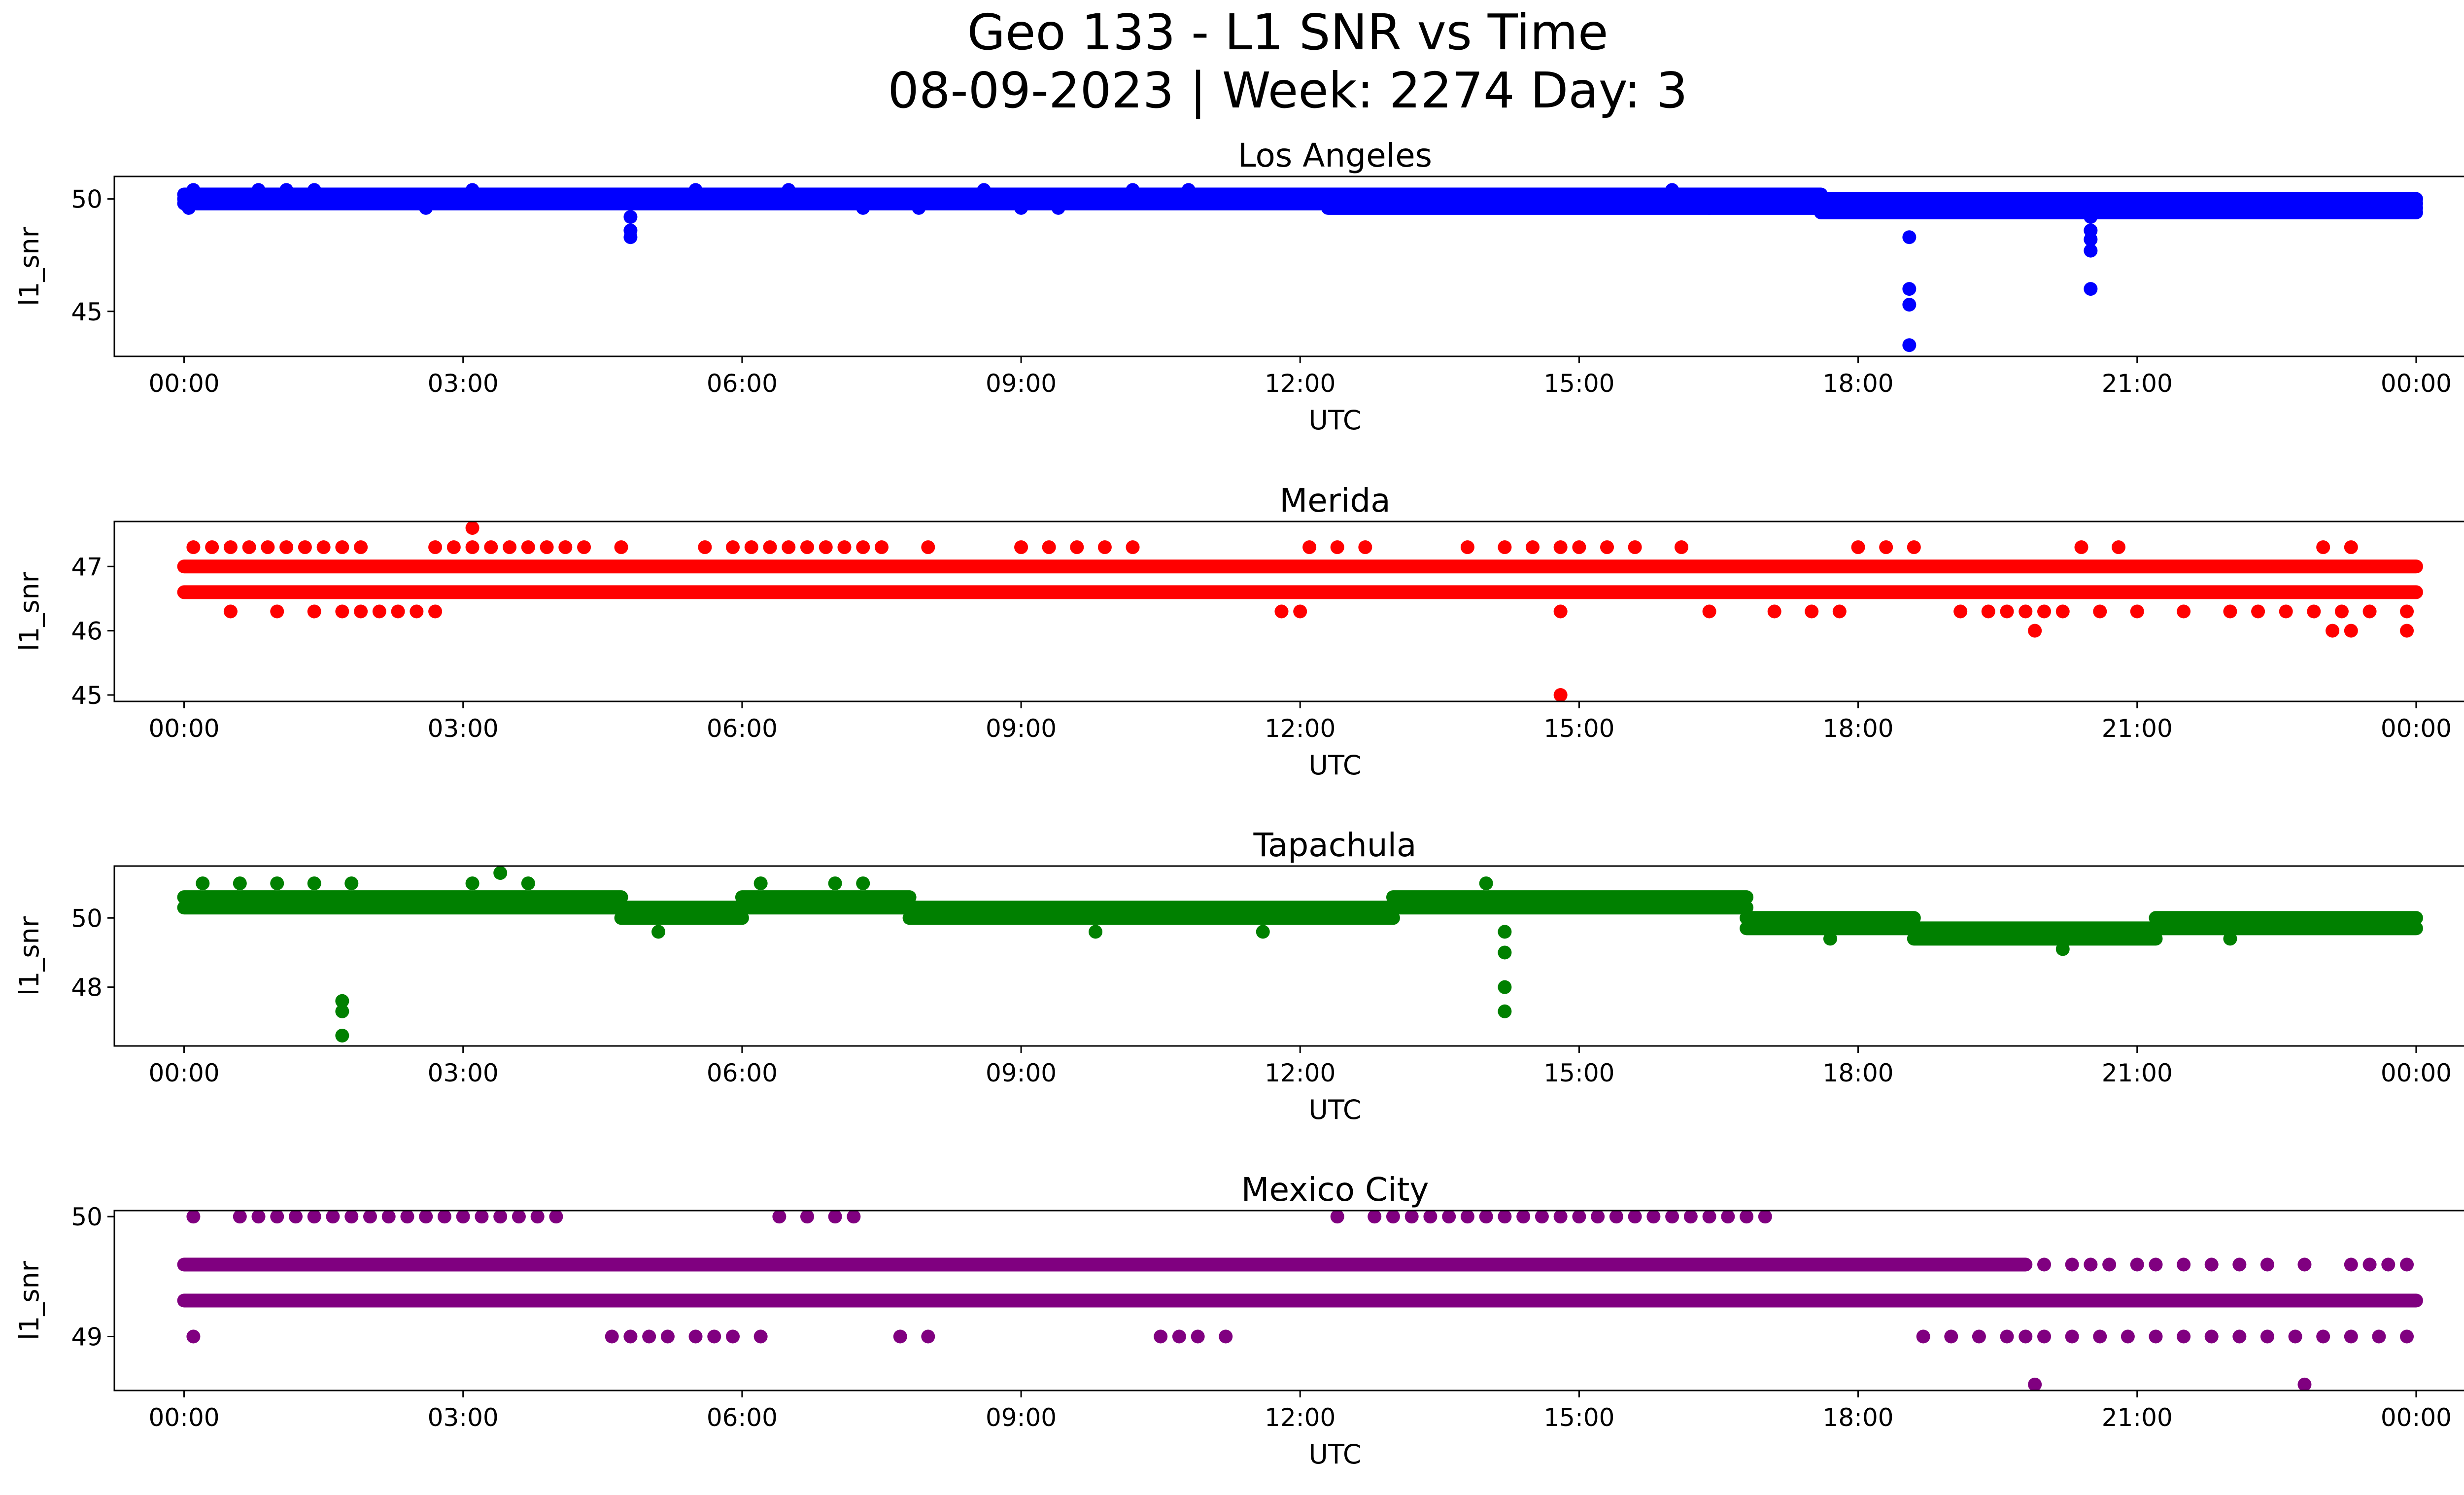 This screenshot has height=1495, width=2464. I want to click on y-tick-label: 45, so click(87, 695).